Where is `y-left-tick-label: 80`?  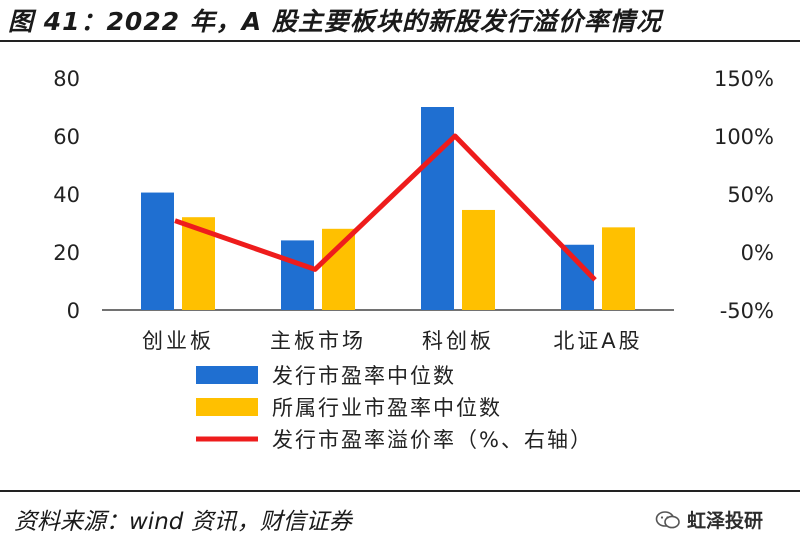 y-left-tick-label: 80 is located at coordinates (66, 79).